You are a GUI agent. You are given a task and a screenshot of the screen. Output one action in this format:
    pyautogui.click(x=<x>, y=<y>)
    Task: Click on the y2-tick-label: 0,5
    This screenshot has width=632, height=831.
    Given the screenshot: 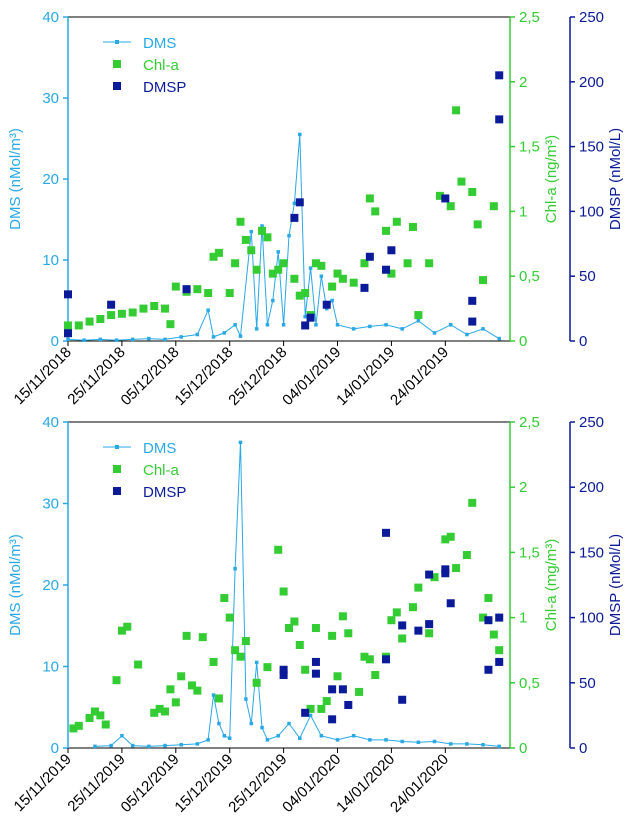 What is the action you would take?
    pyautogui.click(x=529, y=276)
    